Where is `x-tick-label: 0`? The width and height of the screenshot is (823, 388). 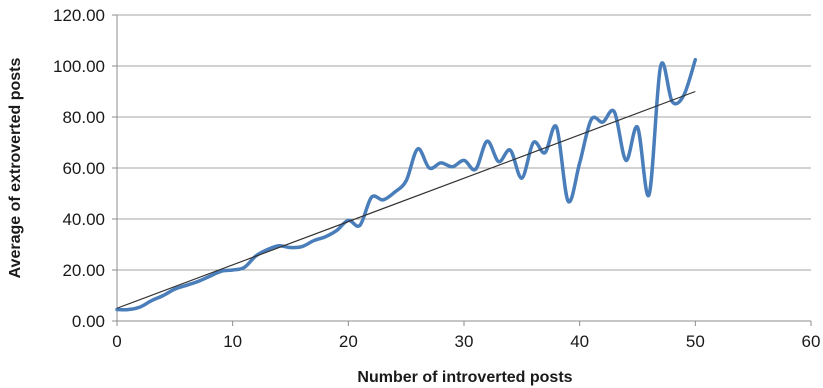
x-tick-label: 0 is located at coordinates (116, 341).